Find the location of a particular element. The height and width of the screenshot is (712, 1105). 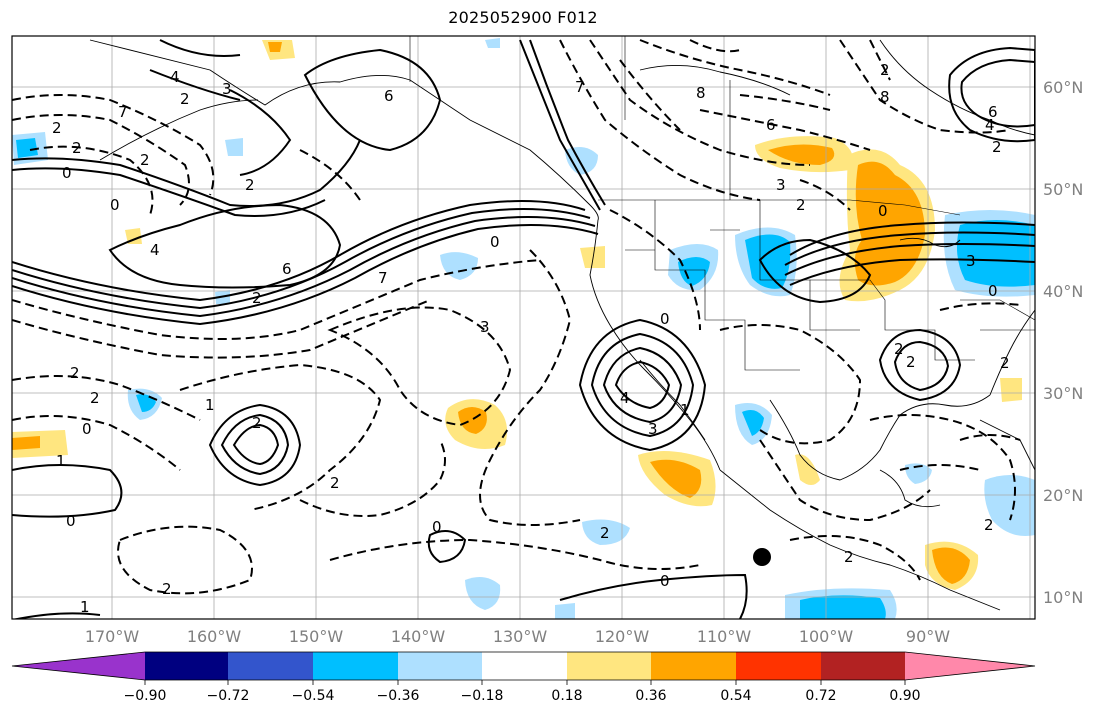

colorbar-tick-label: −0.90 is located at coordinates (145, 696).